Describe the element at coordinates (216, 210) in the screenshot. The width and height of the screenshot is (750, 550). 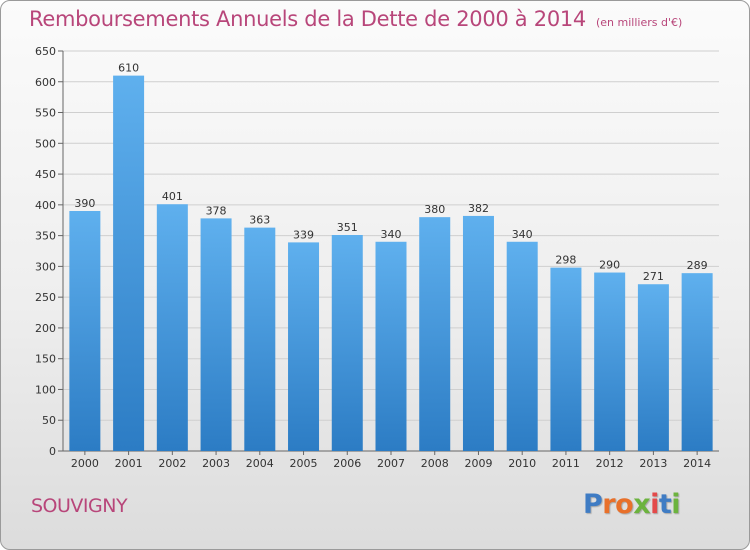
I see `data-label-2003: 378` at that location.